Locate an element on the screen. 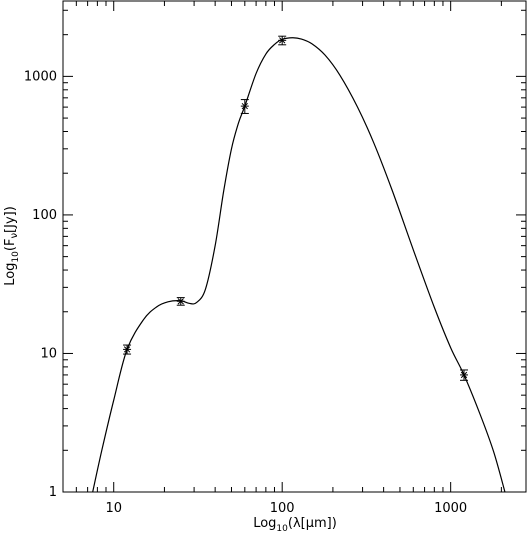 This screenshot has height=534, width=527. y-tick-label: 1 is located at coordinates (53, 492).